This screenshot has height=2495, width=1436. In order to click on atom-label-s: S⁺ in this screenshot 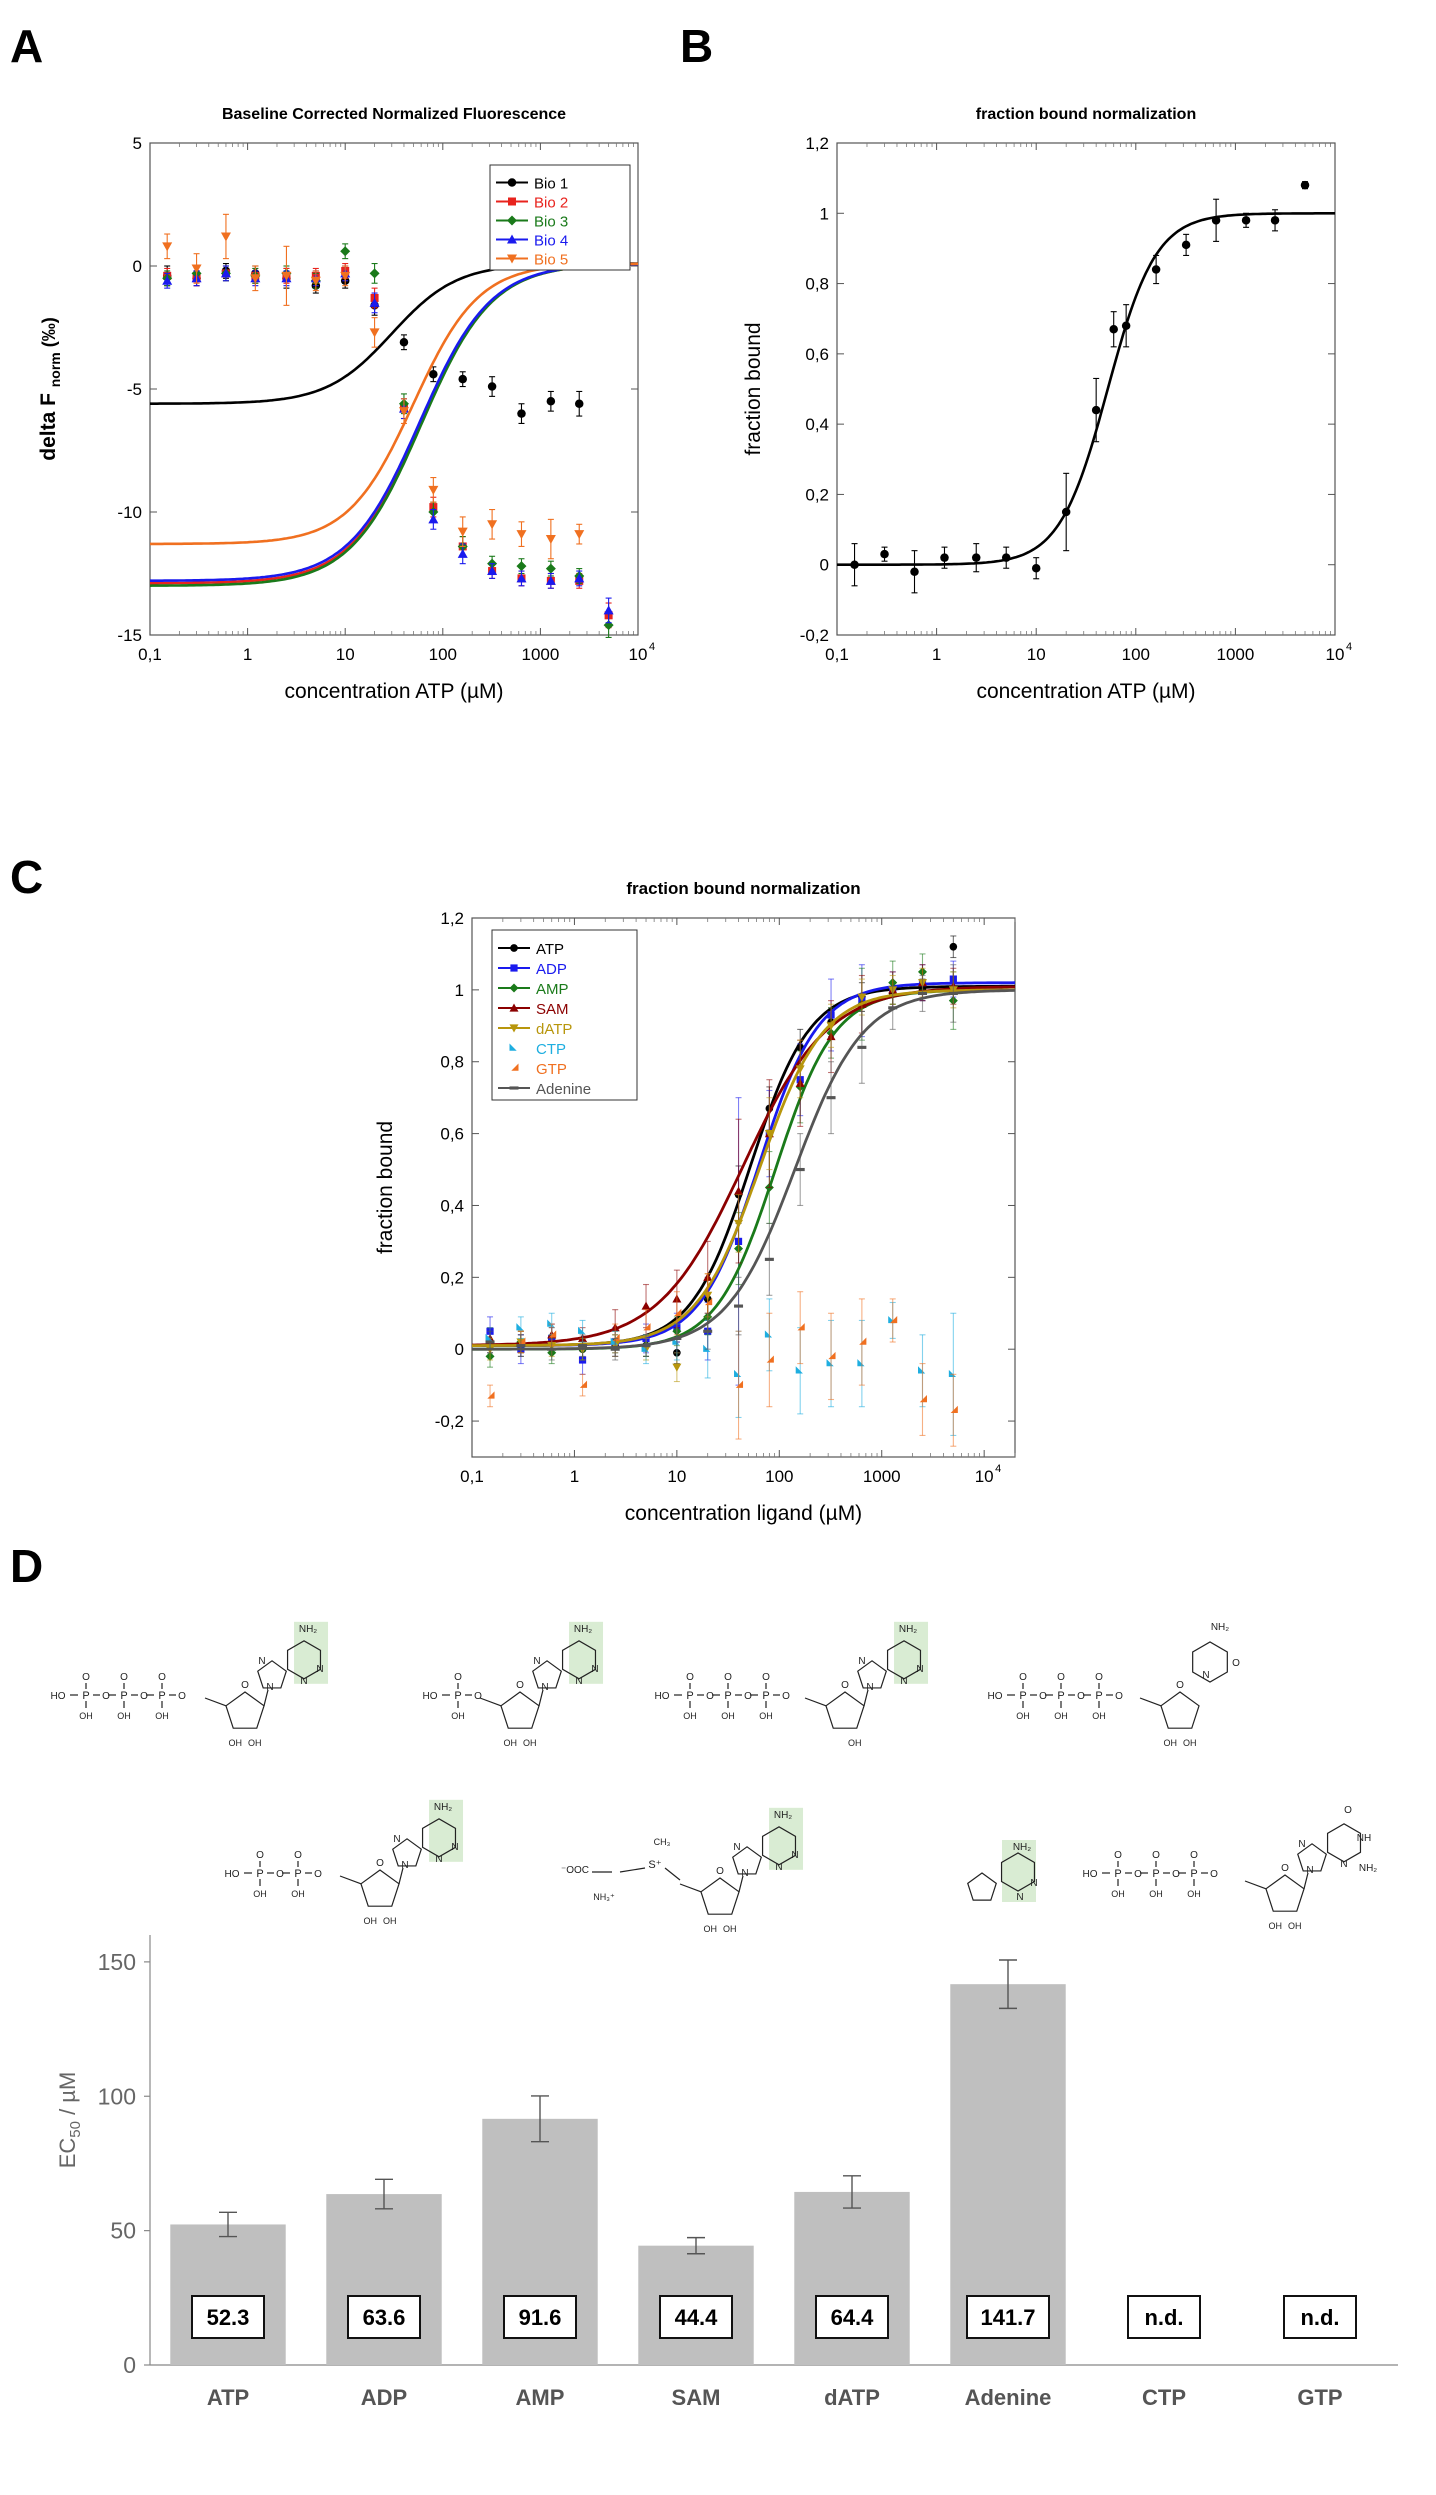, I will do `click(654, 1865)`.